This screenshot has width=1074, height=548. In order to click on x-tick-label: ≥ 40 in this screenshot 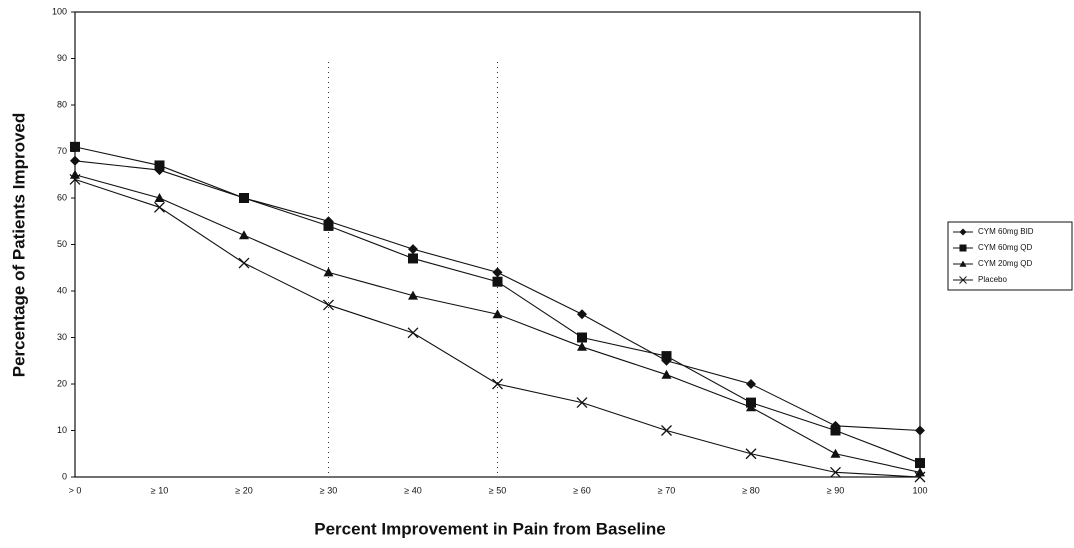, I will do `click(412, 490)`.